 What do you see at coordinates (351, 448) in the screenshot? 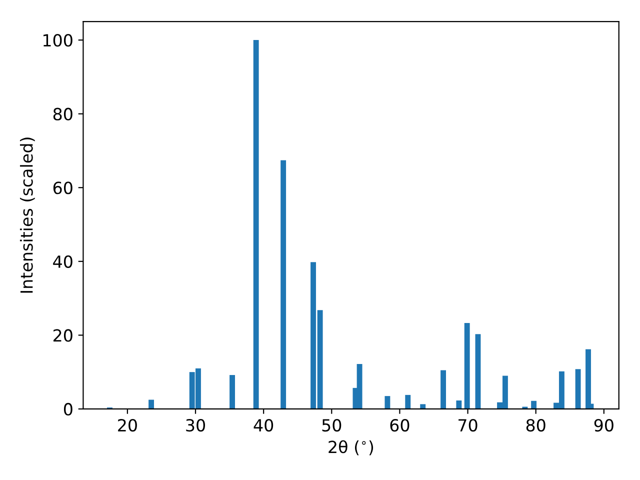
I see `x-axis-title: 2θ ($^{∘}$)` at bounding box center [351, 448].